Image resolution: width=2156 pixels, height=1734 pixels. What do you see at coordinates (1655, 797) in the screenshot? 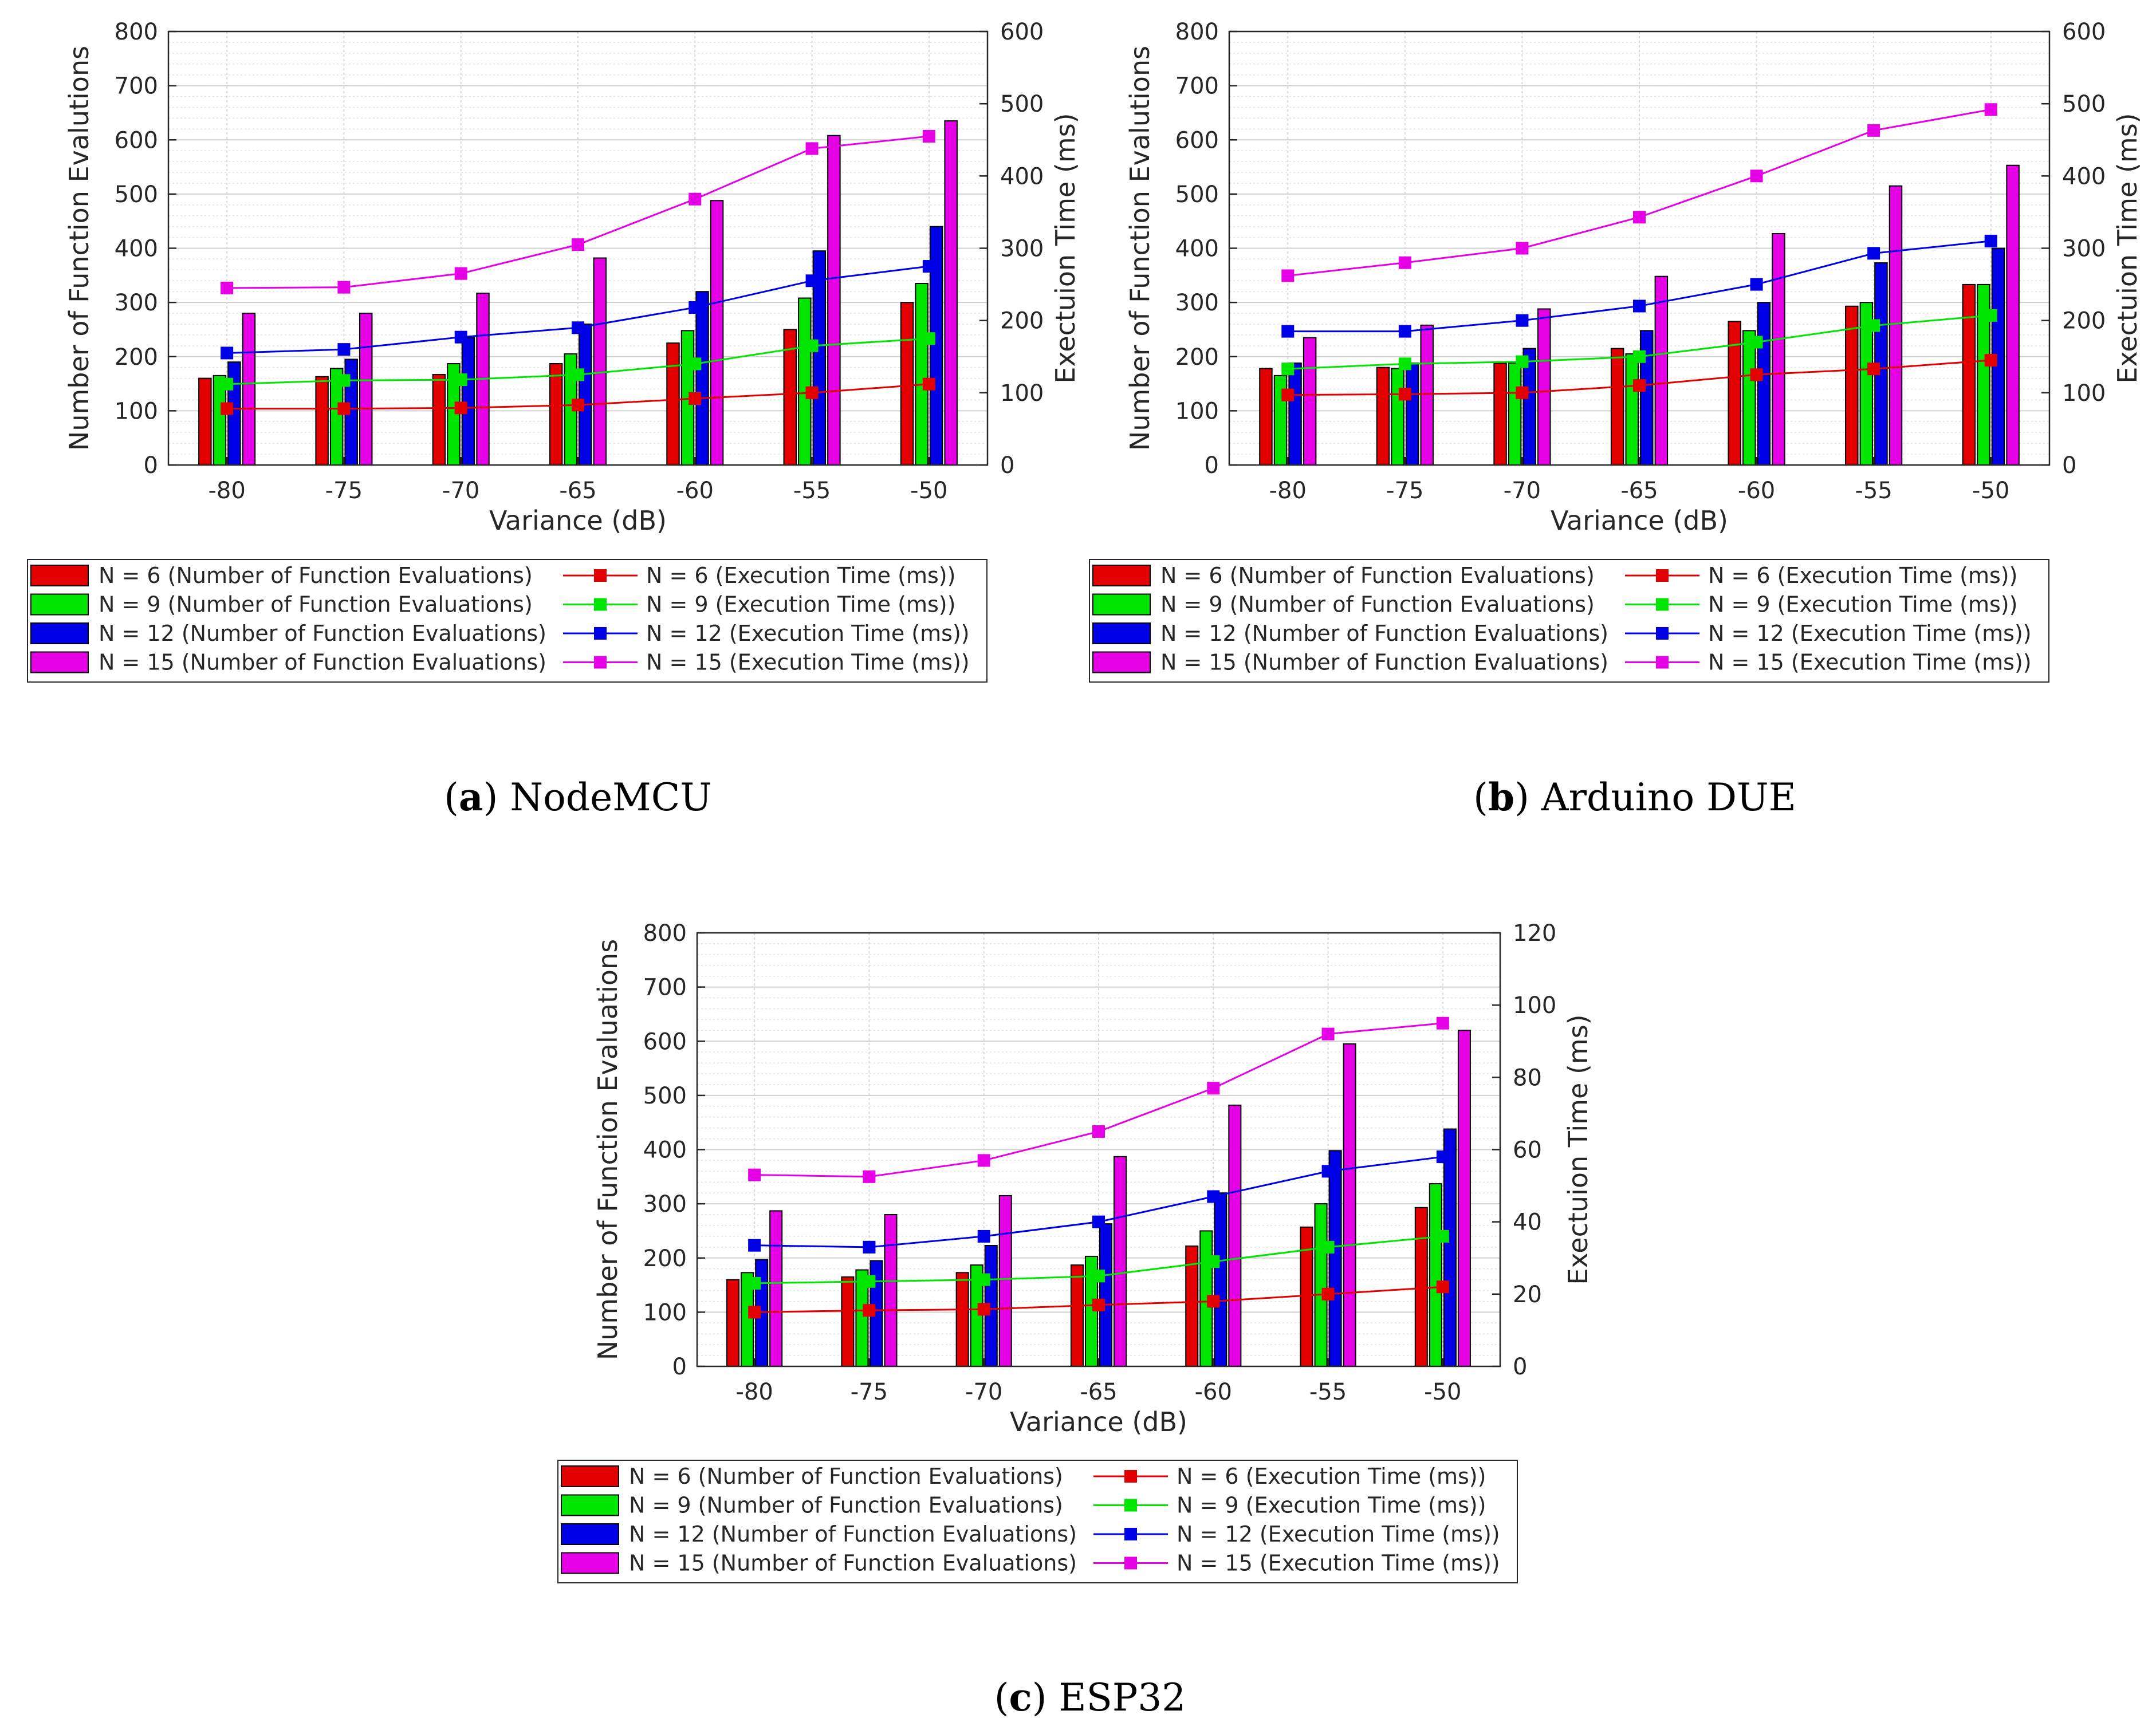
I see `caption-text: ) Arduino DUE` at bounding box center [1655, 797].